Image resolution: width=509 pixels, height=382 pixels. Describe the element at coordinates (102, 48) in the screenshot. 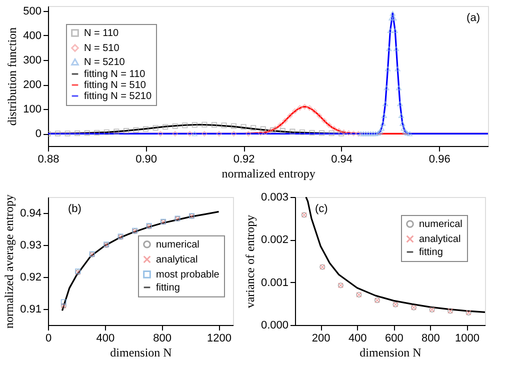

I see `legend-label: N = 510` at that location.